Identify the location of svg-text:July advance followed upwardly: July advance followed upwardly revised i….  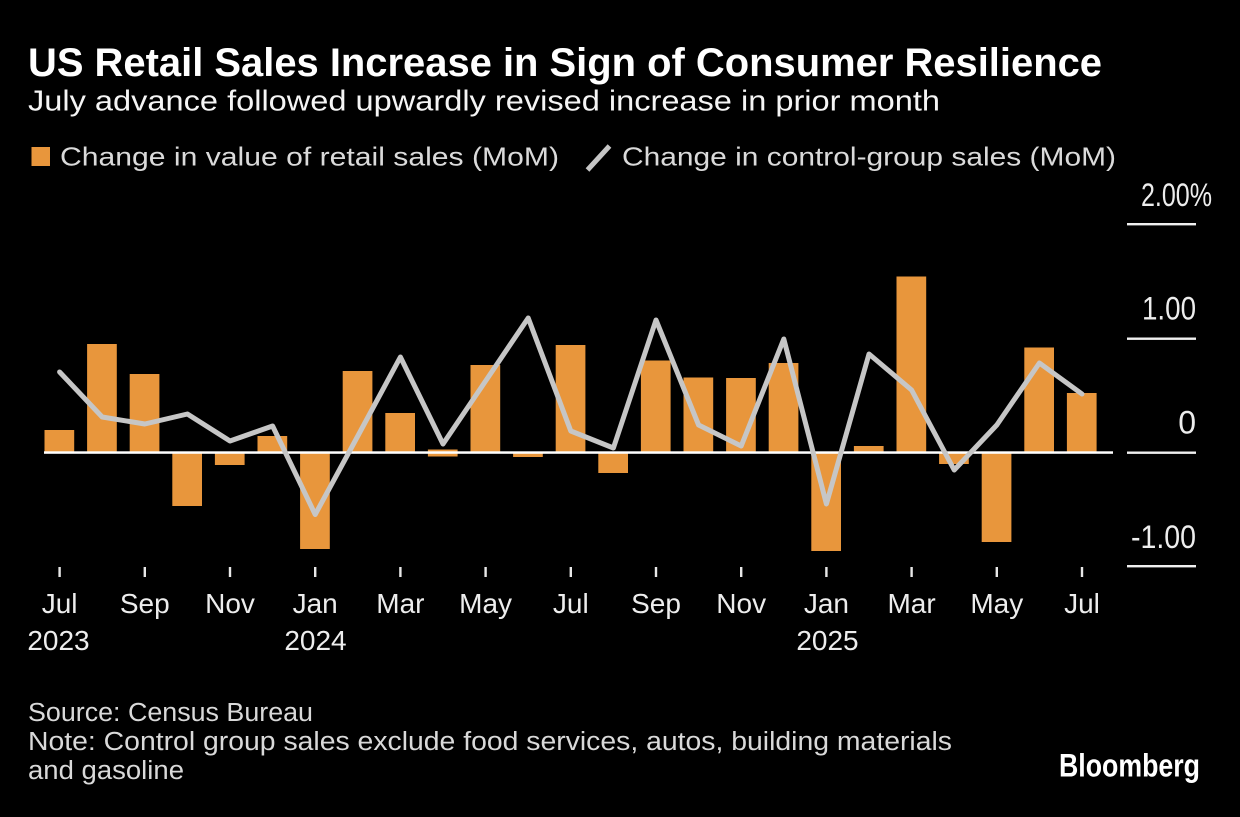
(484, 102).